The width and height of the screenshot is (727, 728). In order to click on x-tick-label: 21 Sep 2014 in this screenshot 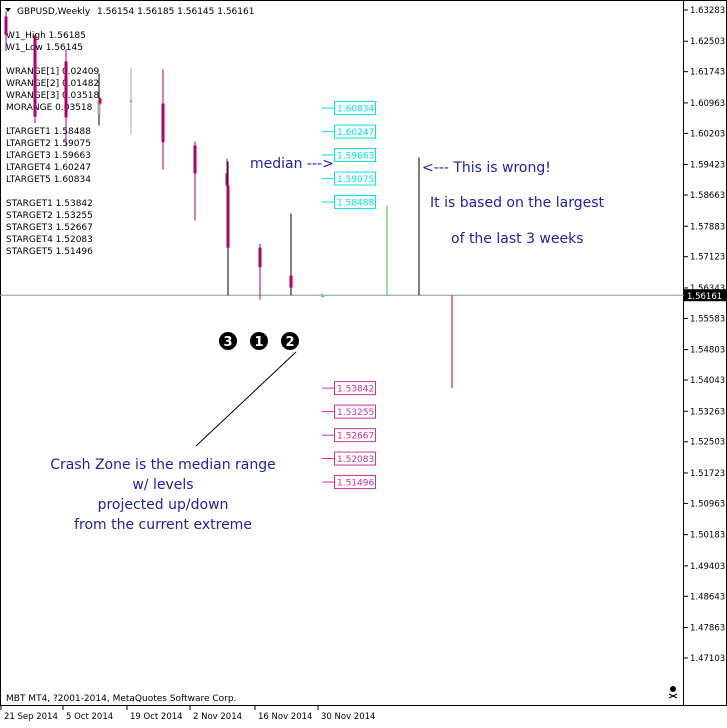, I will do `click(31, 717)`.